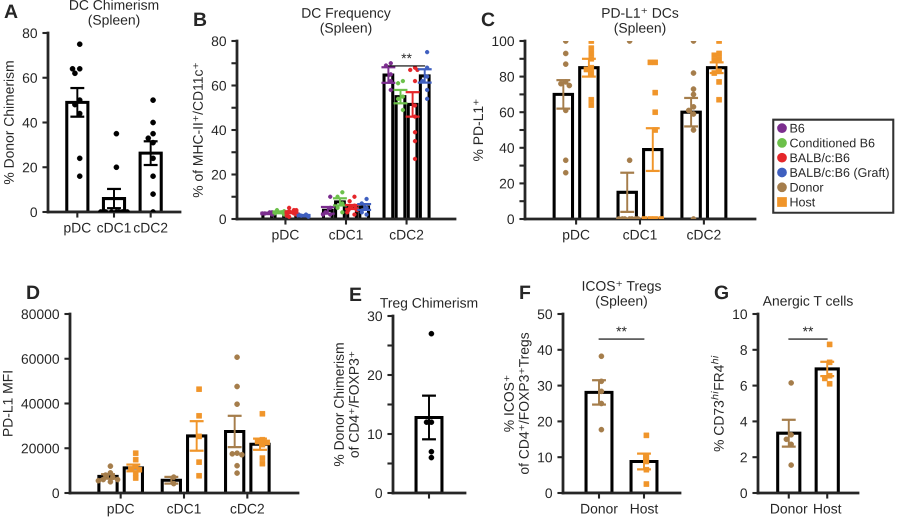 The width and height of the screenshot is (900, 519). What do you see at coordinates (832, 143) in the screenshot?
I see `legend-label: Conditioned B6` at bounding box center [832, 143].